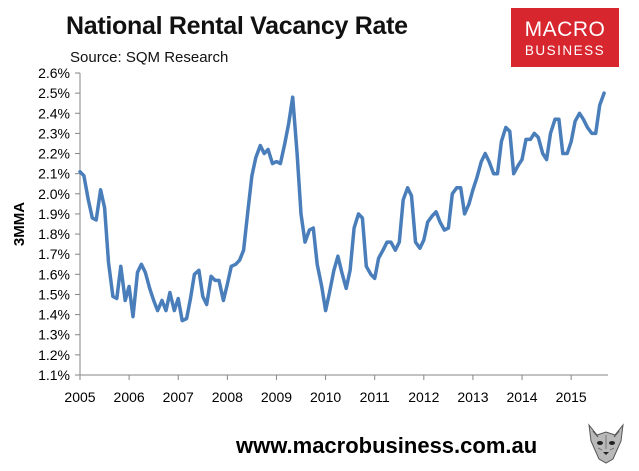 This screenshot has width=639, height=471. Describe the element at coordinates (565, 29) in the screenshot. I see `logo-line-1: MACRO` at that location.